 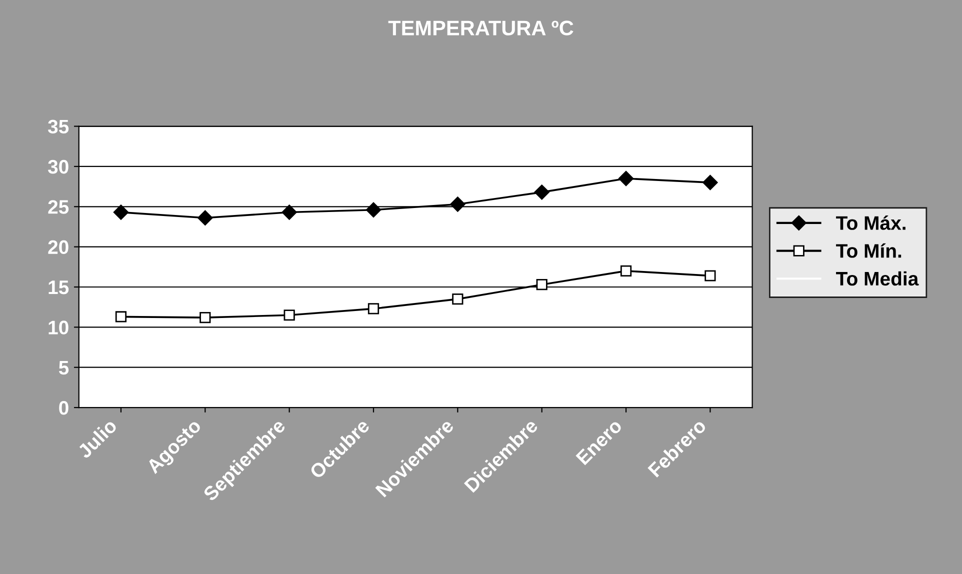 What do you see at coordinates (869, 250) in the screenshot?
I see `legend-label: To Mín.` at bounding box center [869, 250].